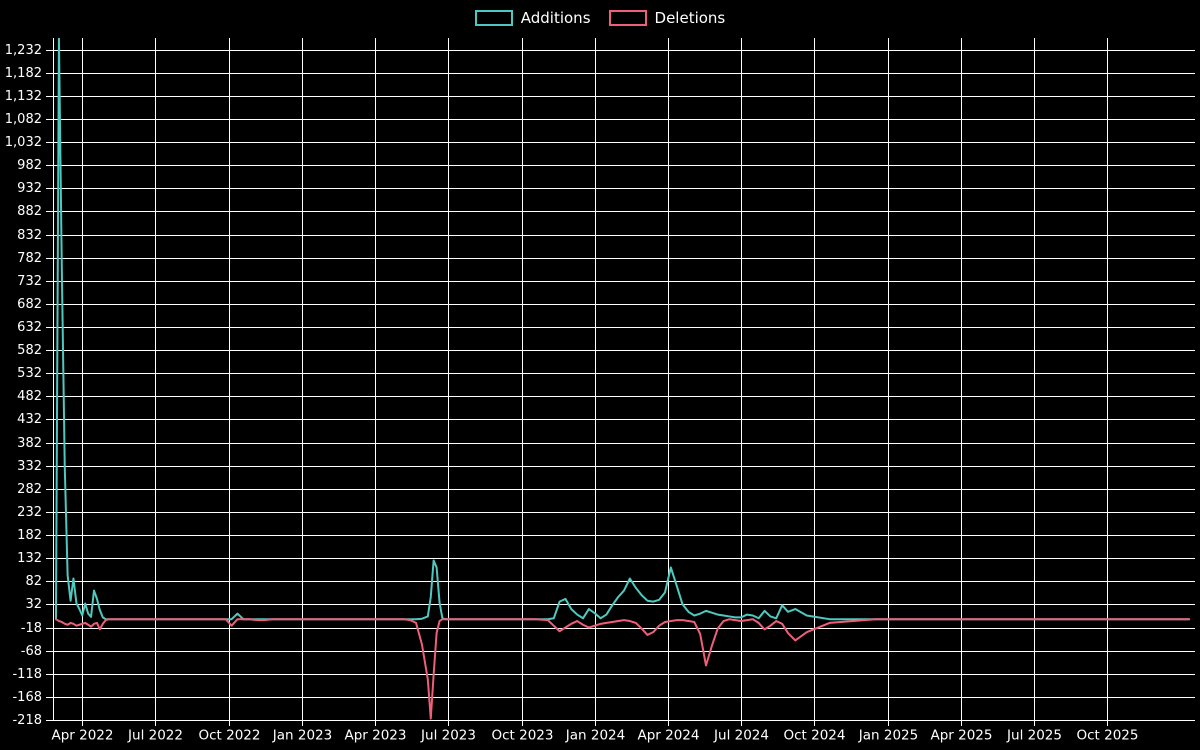  What do you see at coordinates (595, 736) in the screenshot?
I see `x-tick-label: Jan 2024` at bounding box center [595, 736].